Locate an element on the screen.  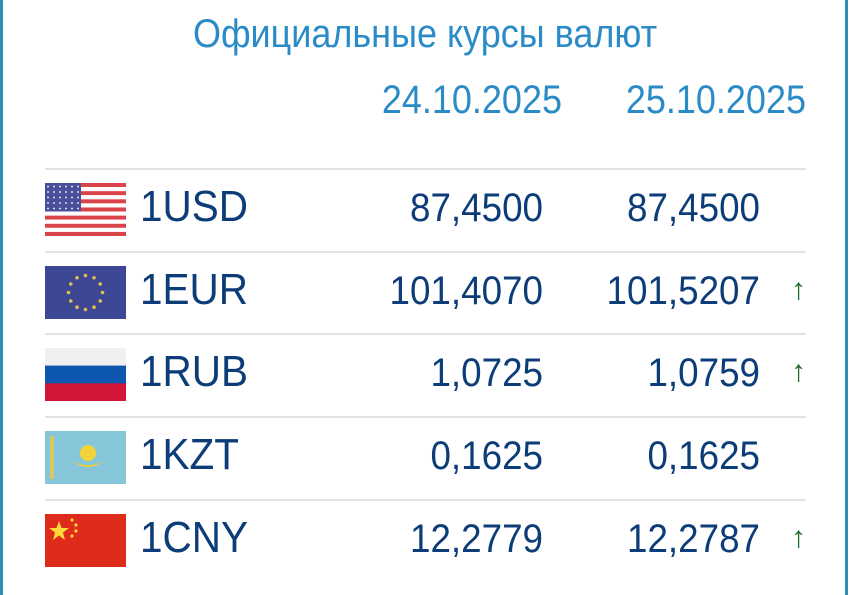
rate-row-usd: 1USD 87,4500 87,4500 is located at coordinates (425, 210).